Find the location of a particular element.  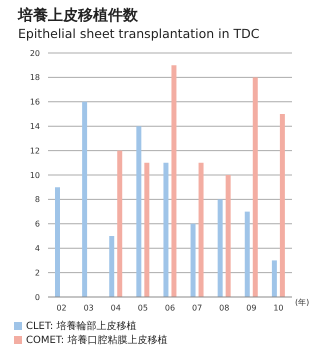

y-tick-label: 2 is located at coordinates (37, 273).